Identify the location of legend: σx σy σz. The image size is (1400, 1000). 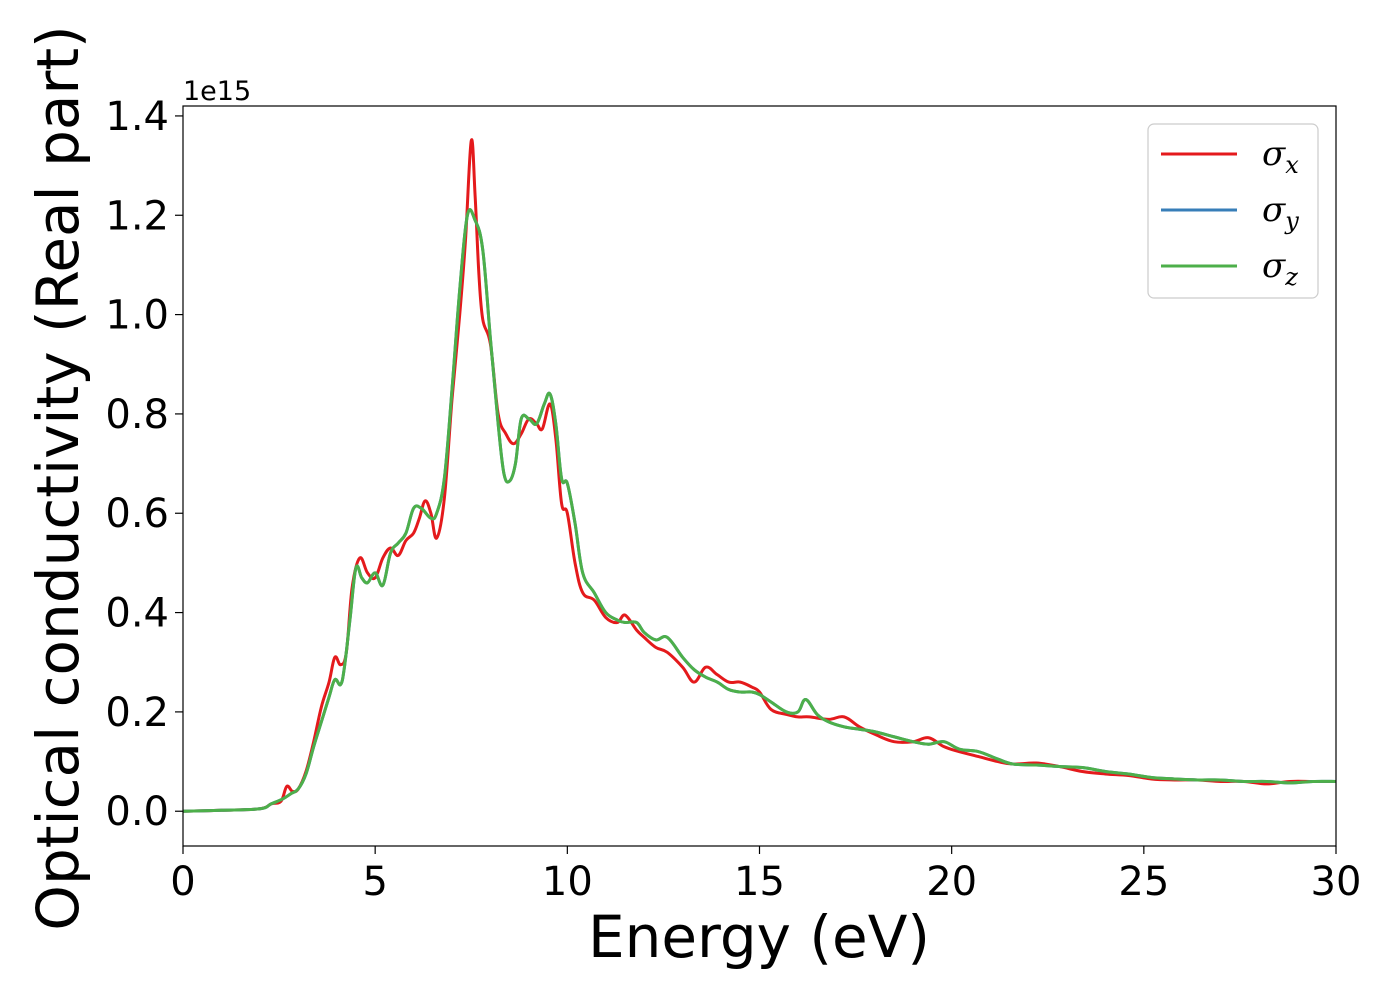
(1233, 211).